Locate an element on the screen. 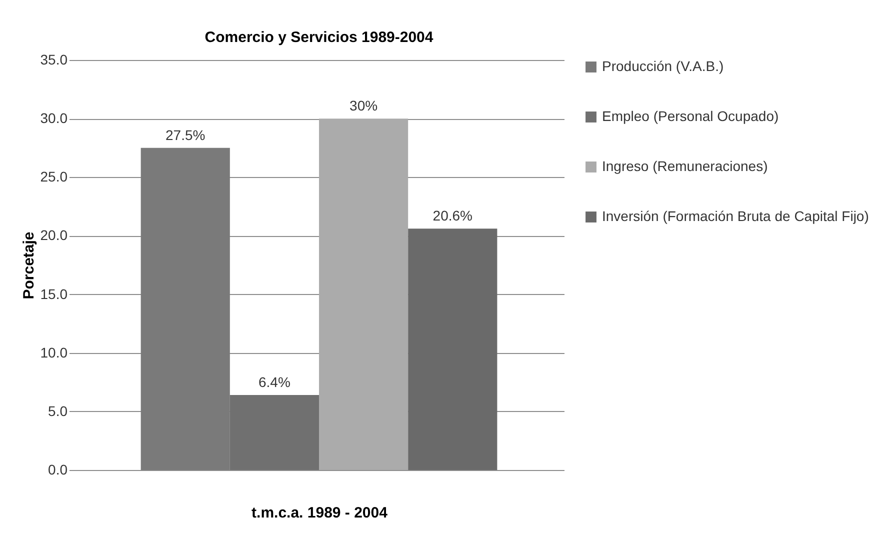 The image size is (879, 554). y-tick-label: 20.0 is located at coordinates (54, 235).